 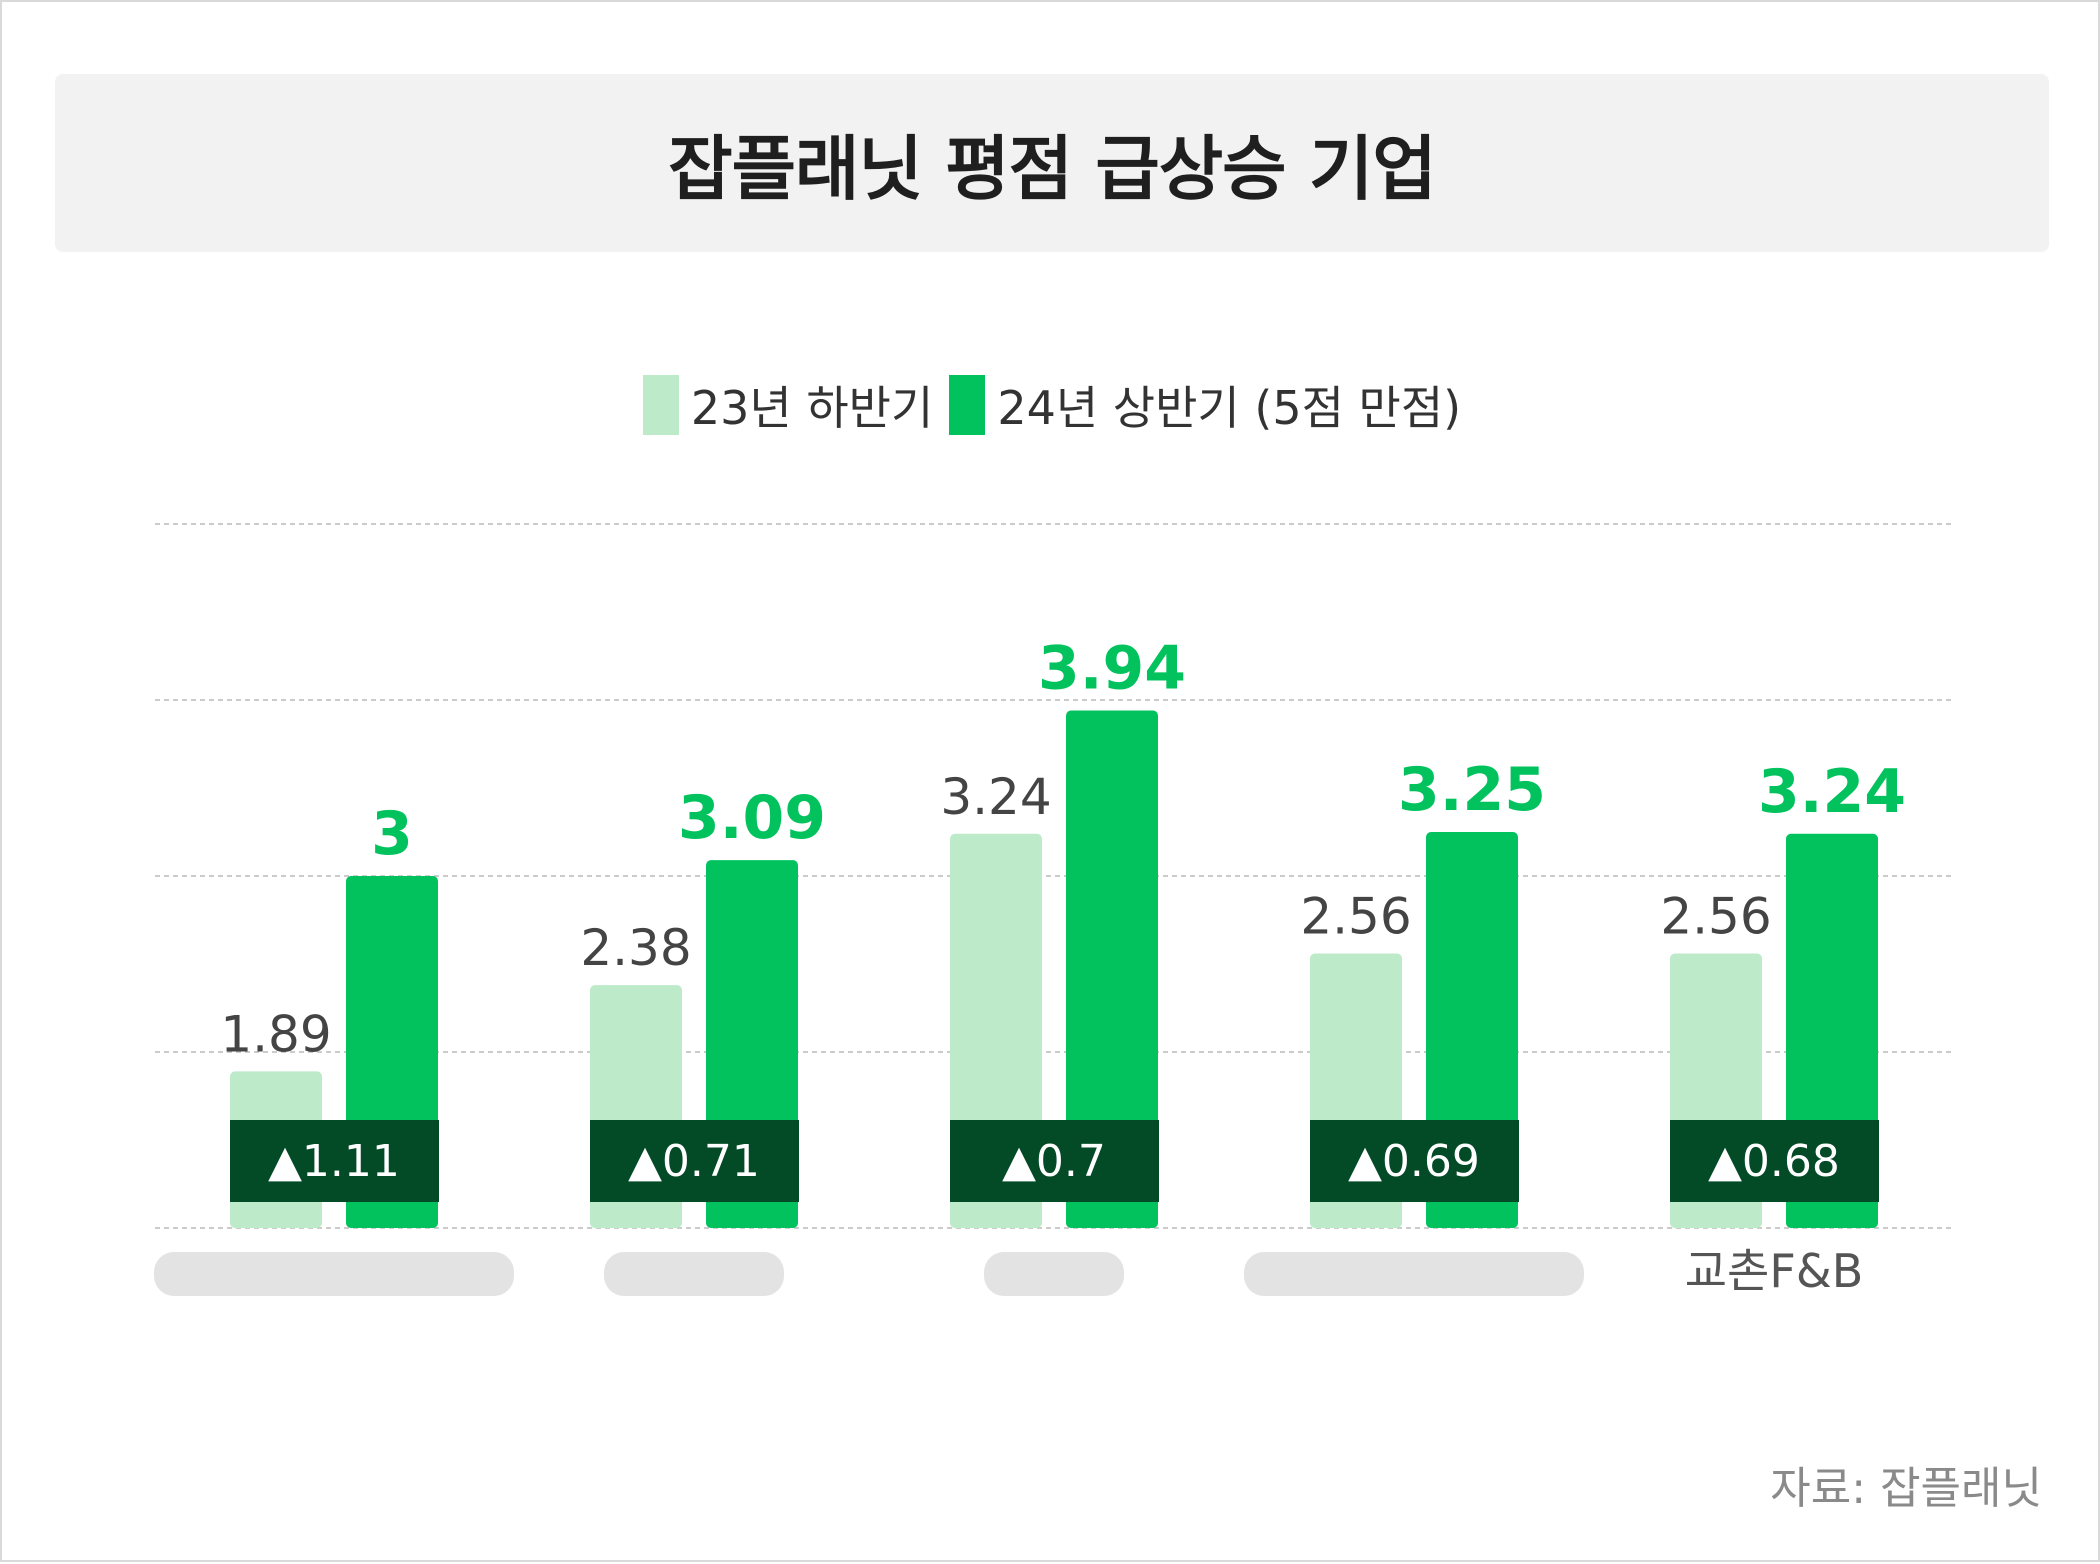 I want to click on title-banner: 잡플래닛 평점 급상승 기업, so click(x=1052, y=163).